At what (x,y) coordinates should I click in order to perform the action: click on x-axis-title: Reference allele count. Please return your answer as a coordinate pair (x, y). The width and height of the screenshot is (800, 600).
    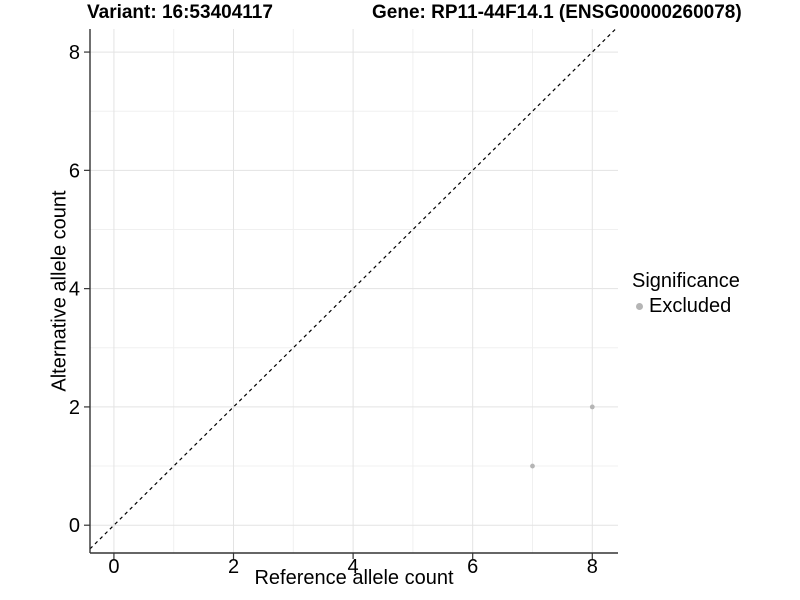
    Looking at the image, I should click on (354, 578).